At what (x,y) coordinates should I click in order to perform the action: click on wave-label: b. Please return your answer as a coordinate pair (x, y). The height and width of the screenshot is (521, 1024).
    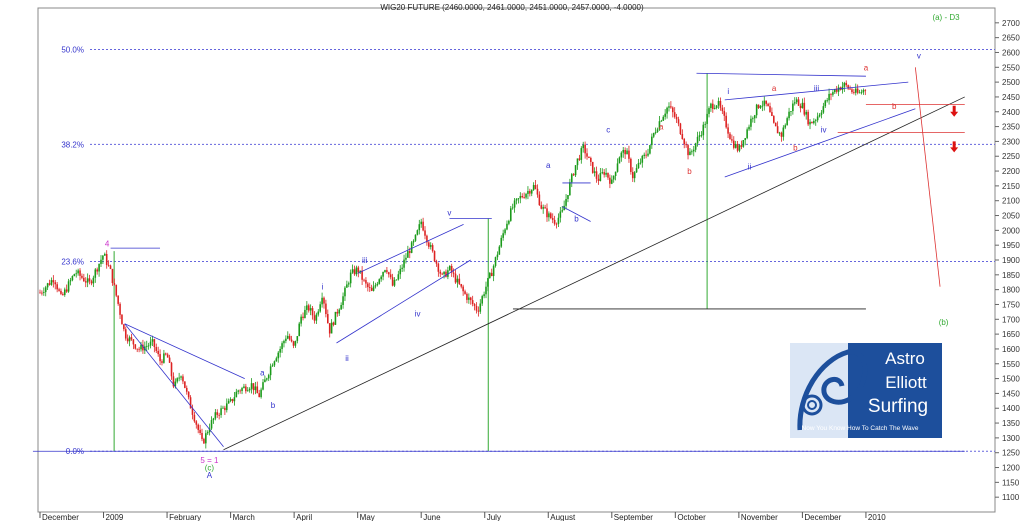
    Looking at the image, I should click on (273, 405).